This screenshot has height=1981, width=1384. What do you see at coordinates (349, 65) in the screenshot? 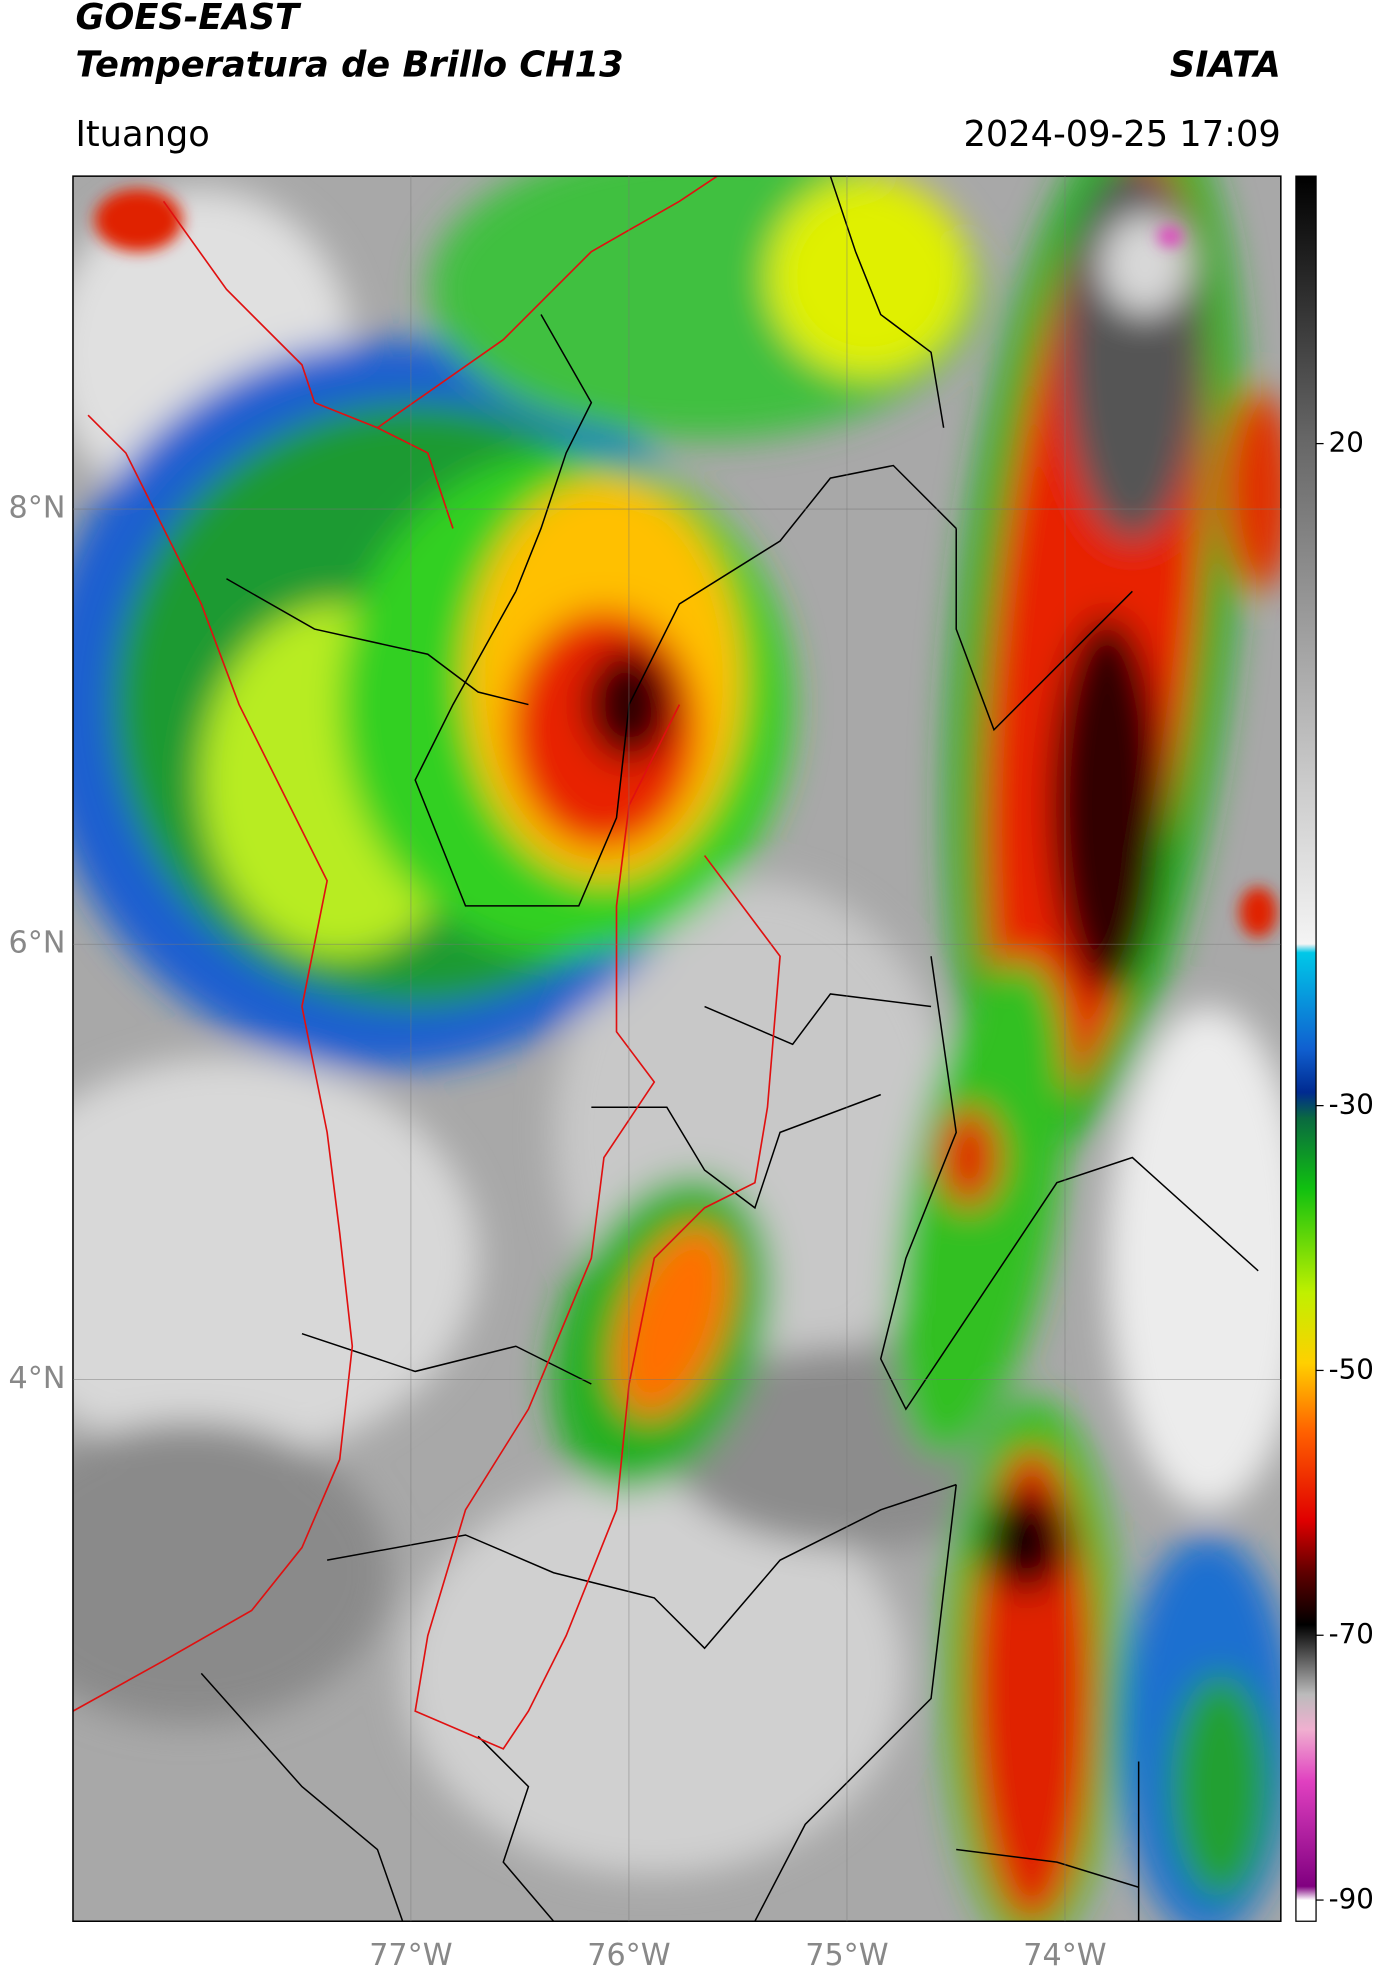
I see `subtitle: Temperatura de Brillo CH13` at bounding box center [349, 65].